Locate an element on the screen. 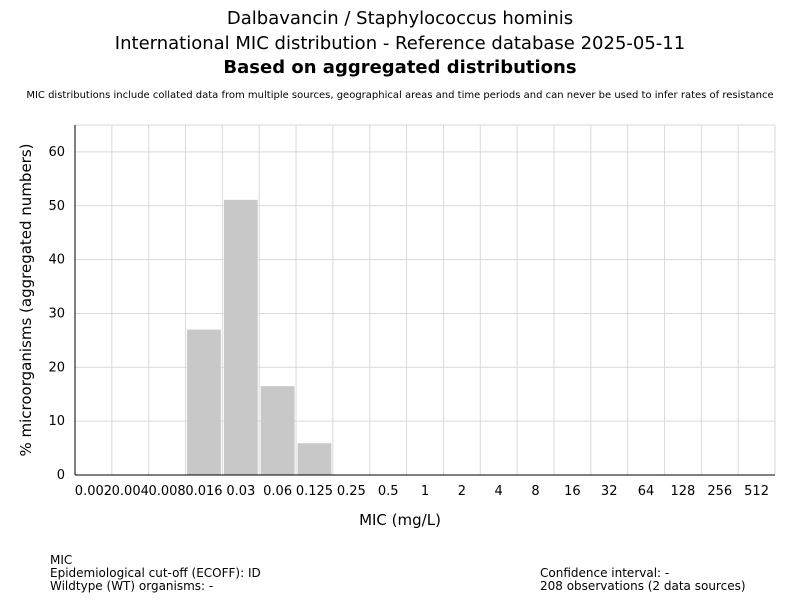 This screenshot has height=600, width=800. x-tick-label: 32 is located at coordinates (609, 491).